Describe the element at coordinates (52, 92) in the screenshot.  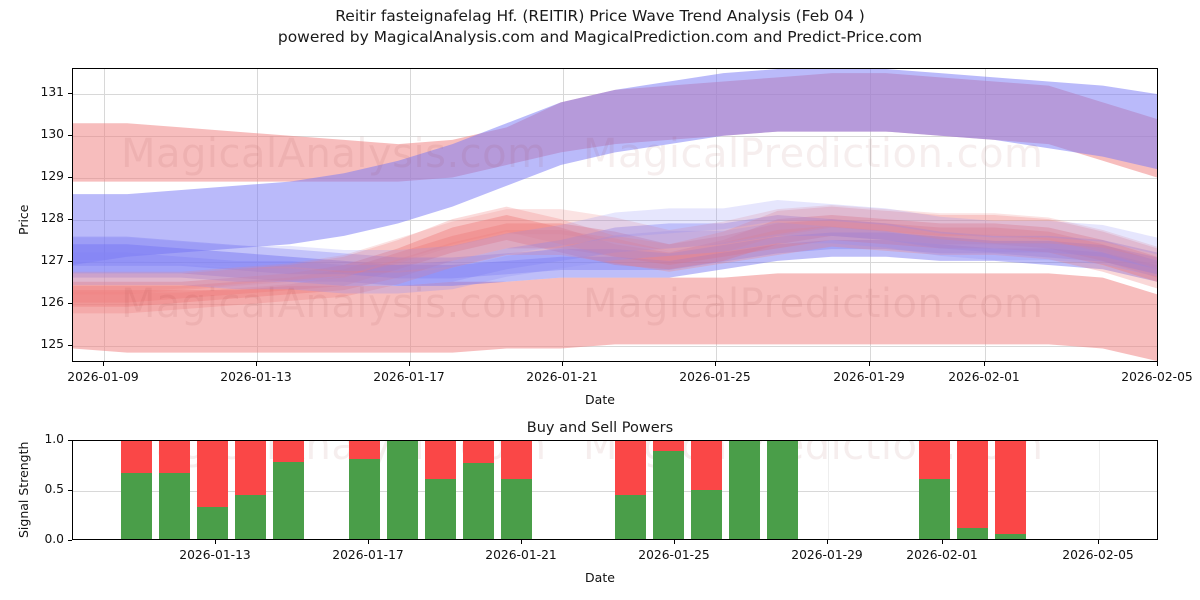
I see `price-y-tick-label: 131` at that location.